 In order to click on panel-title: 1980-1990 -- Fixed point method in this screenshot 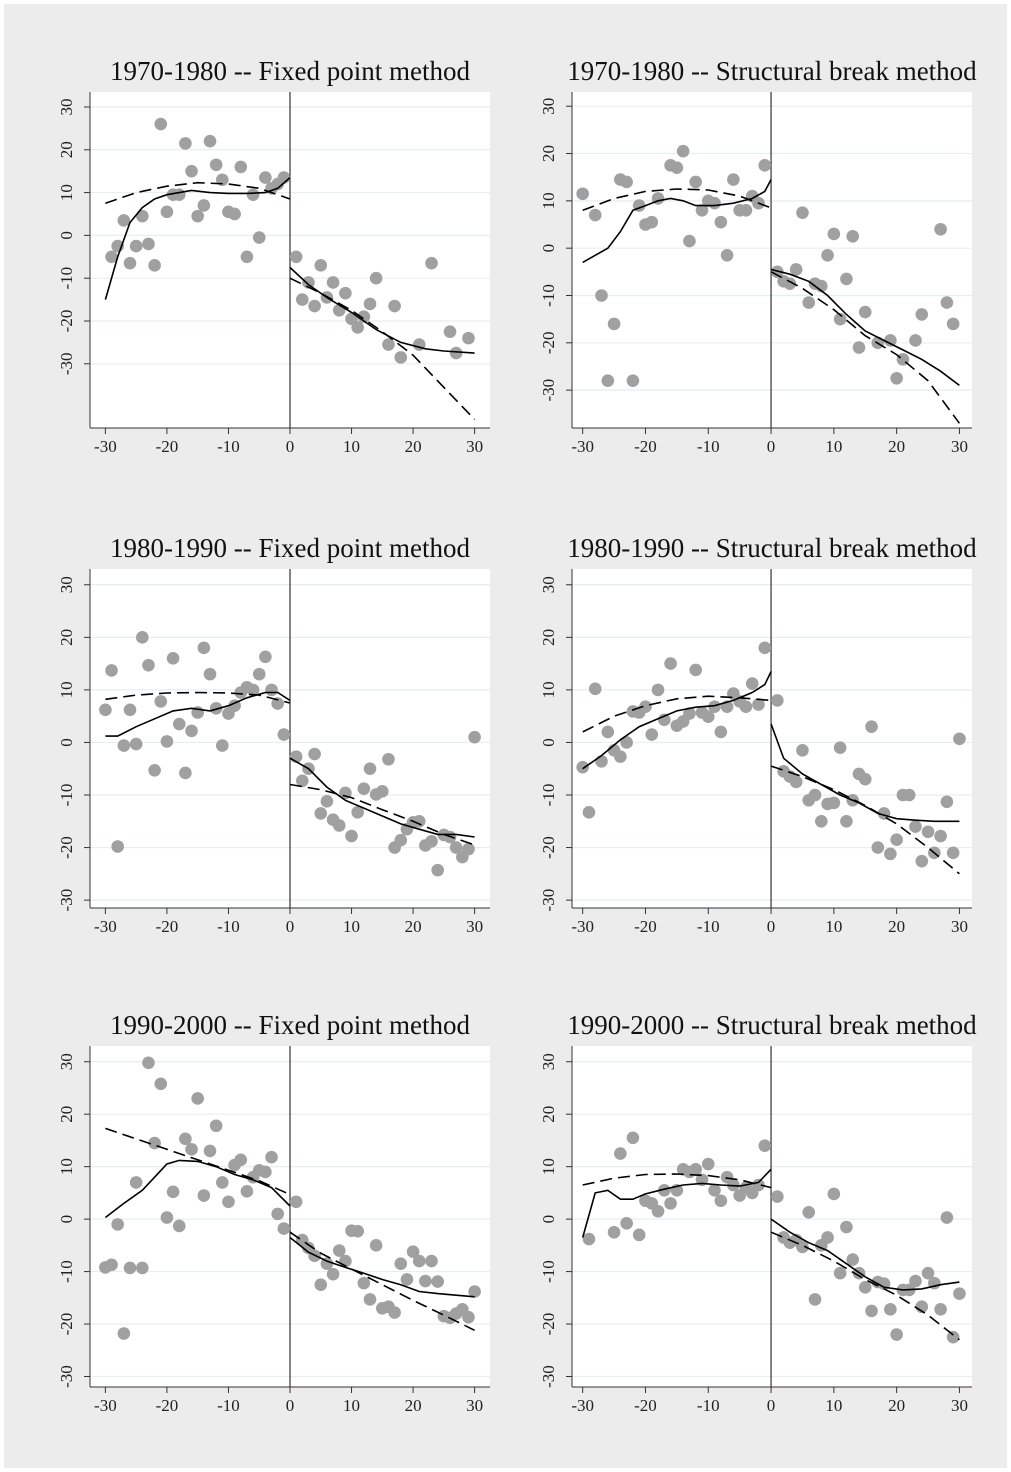, I will do `click(290, 548)`.